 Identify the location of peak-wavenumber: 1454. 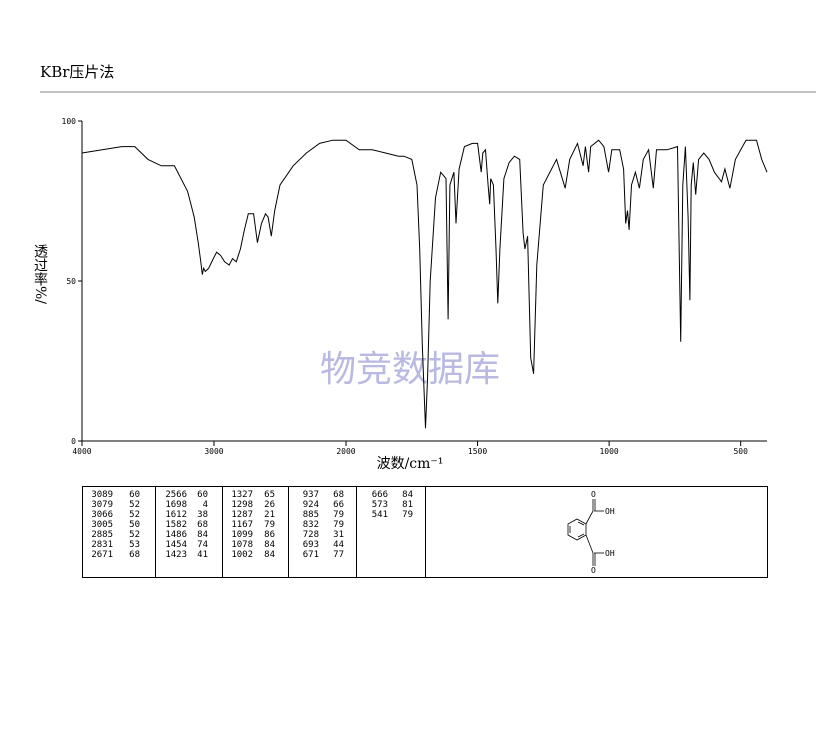
(176, 545).